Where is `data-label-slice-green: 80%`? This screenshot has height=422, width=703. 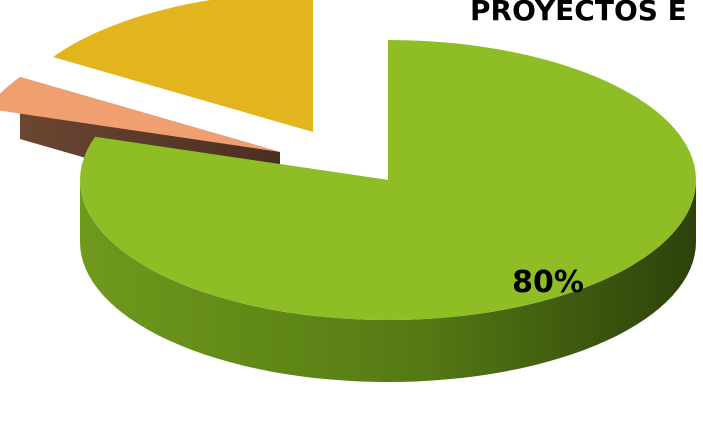
data-label-slice-green: 80% is located at coordinates (548, 282).